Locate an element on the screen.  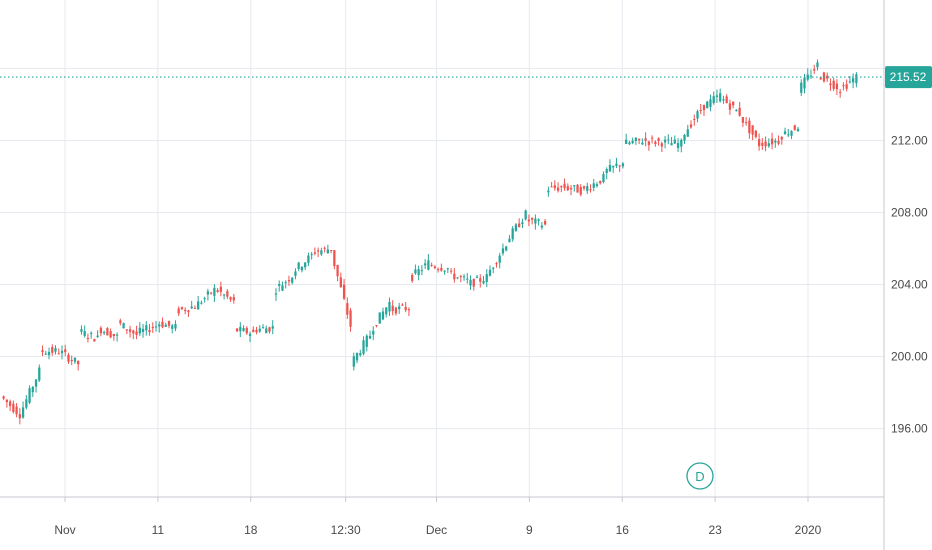
price-axis: 196.00 200.00 204.00 208.00 212.00 is located at coordinates (909, 284).